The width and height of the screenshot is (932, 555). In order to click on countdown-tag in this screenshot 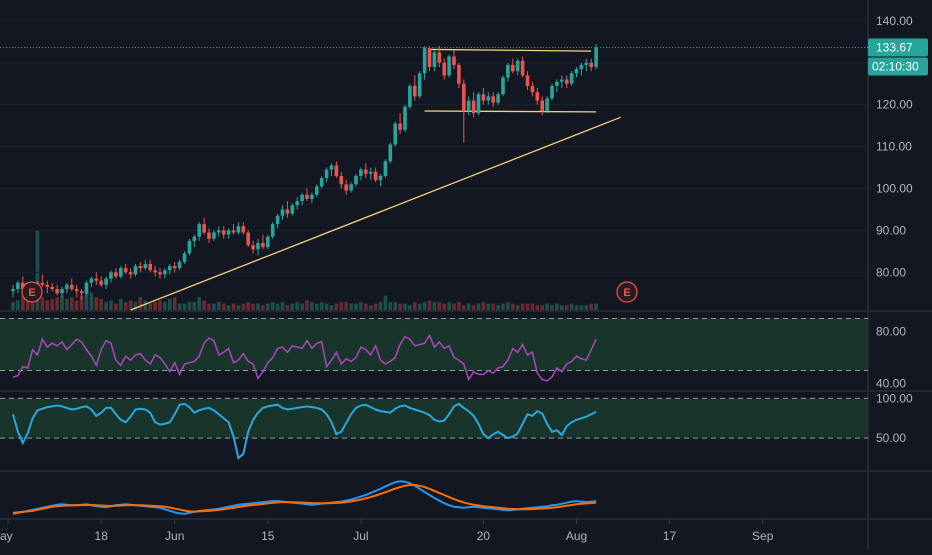, I will do `click(898, 66)`.